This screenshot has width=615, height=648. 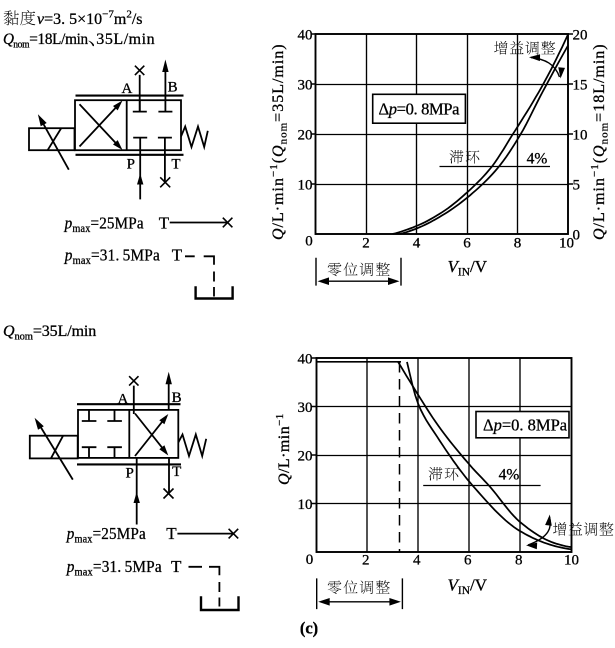 I want to click on svg-text: Qnom=18L/min, so click(x=45, y=41).